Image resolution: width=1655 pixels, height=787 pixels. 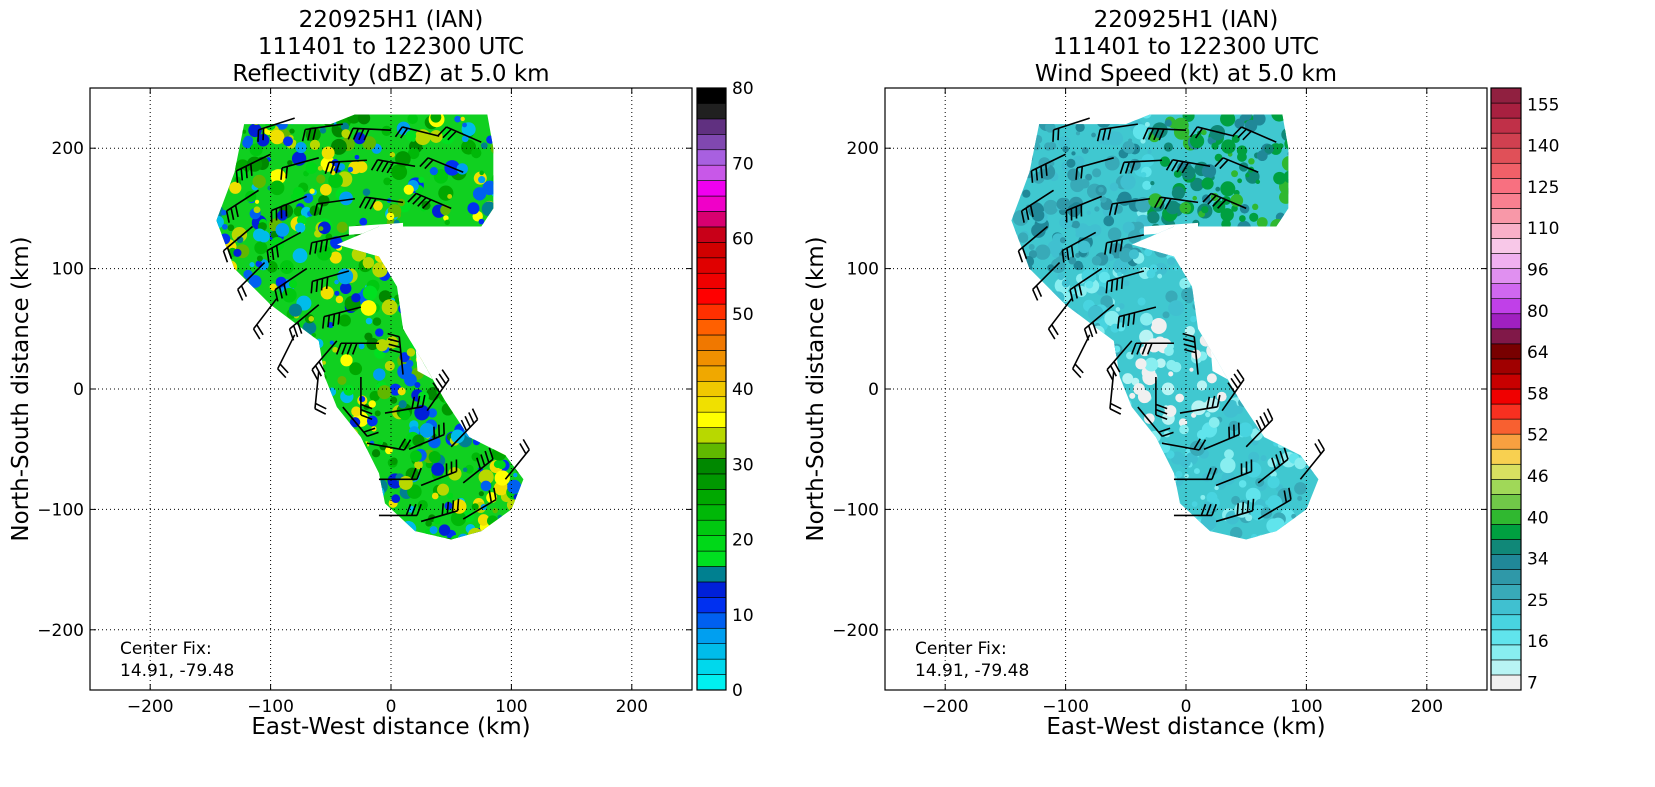 What do you see at coordinates (855, 631) in the screenshot?
I see `y-tick-label: −200` at bounding box center [855, 631].